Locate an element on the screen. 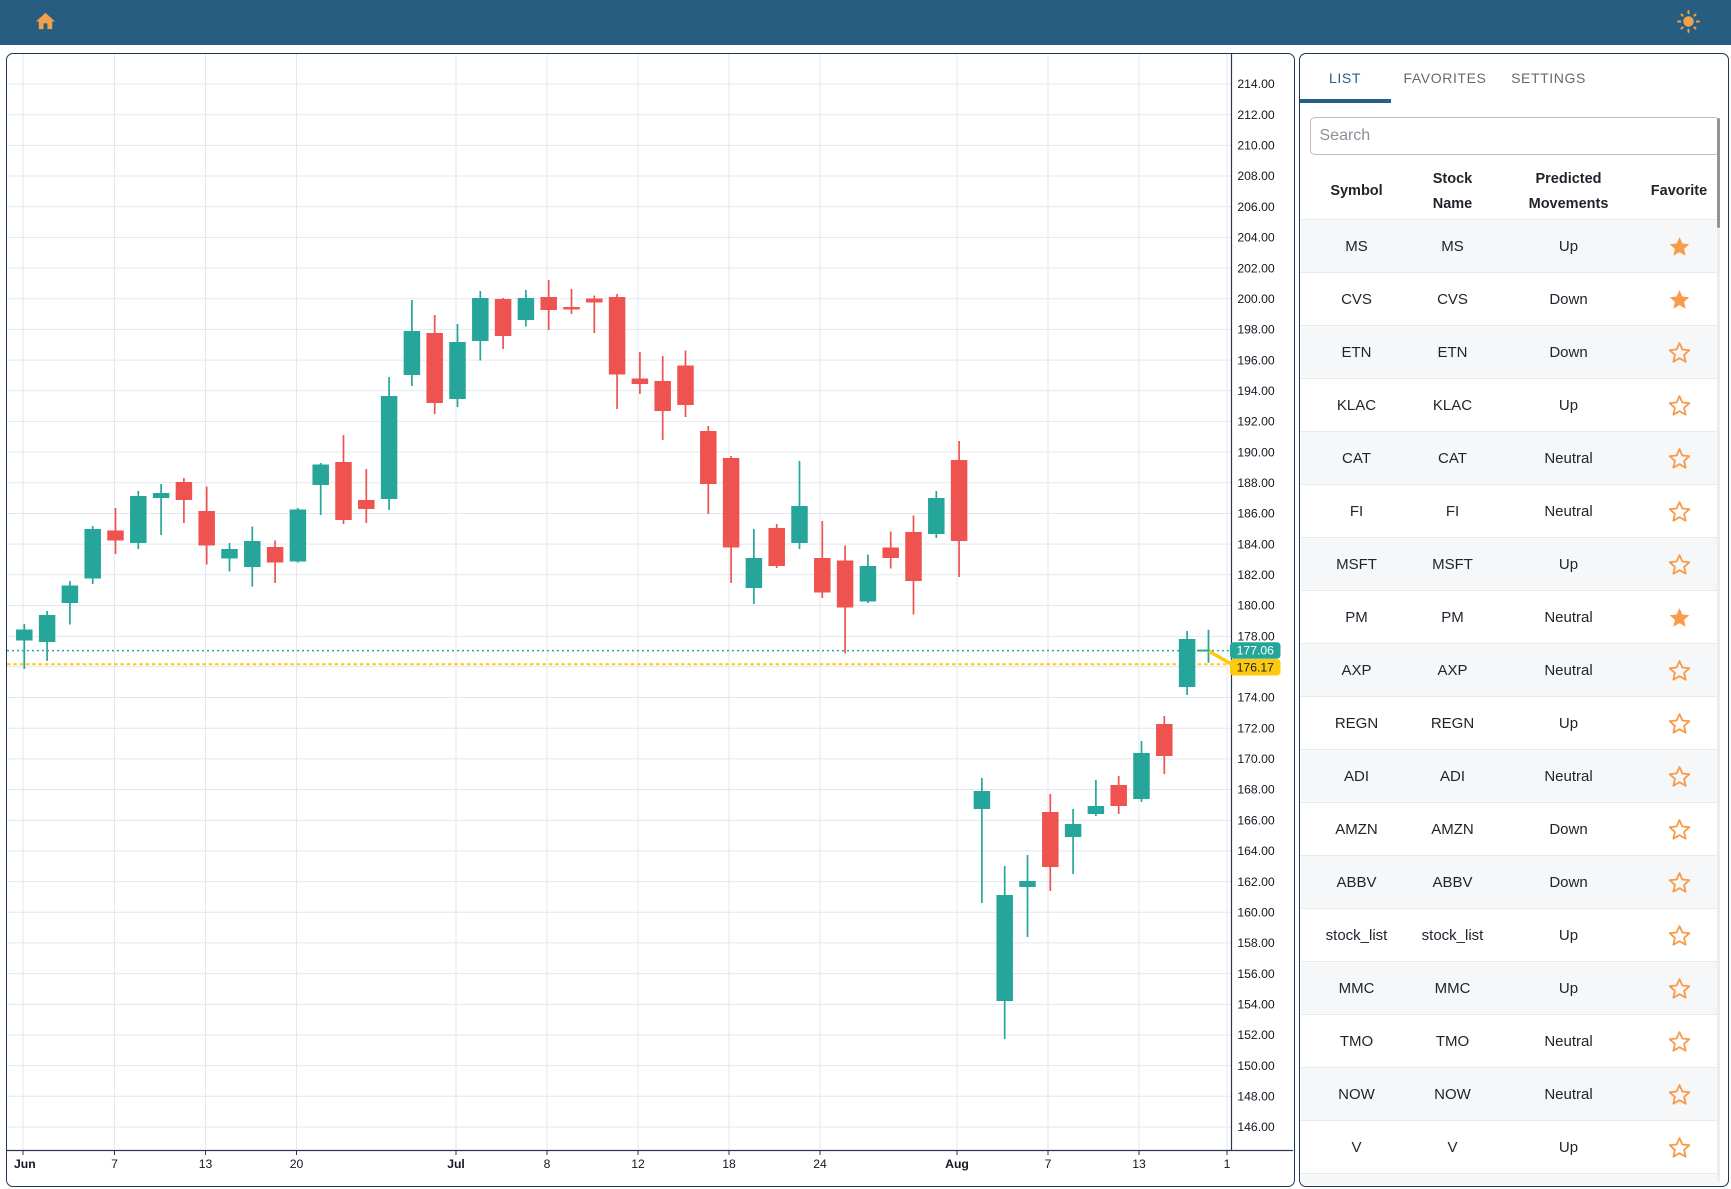 The image size is (1731, 1189). svg-text: 160.00 is located at coordinates (1255, 913).